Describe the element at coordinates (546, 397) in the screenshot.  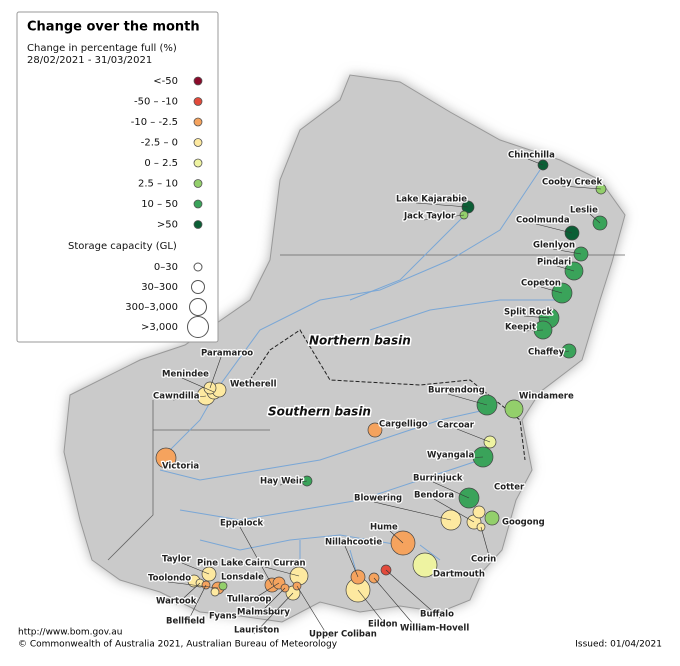
I see `storage-label: Windamere` at that location.